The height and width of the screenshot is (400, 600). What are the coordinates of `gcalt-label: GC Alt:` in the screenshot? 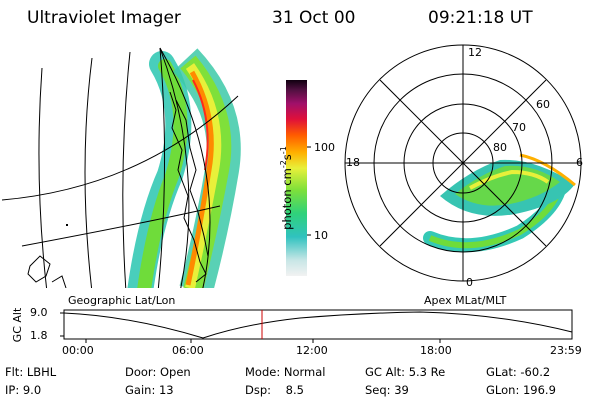 It's located at (385, 372).